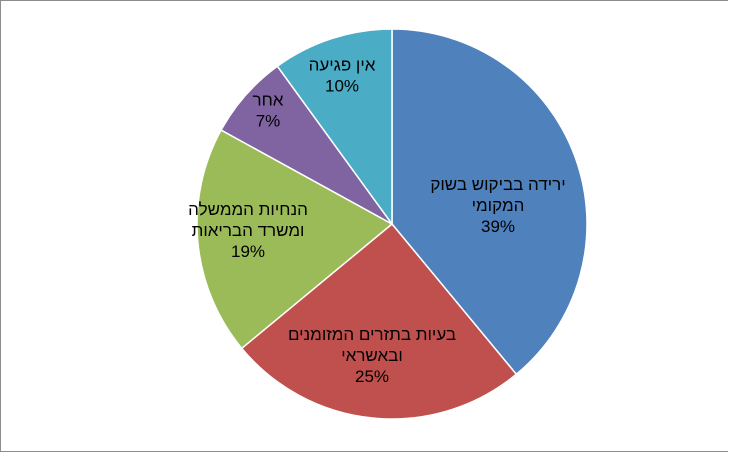 This screenshot has width=730, height=455. I want to click on pie-slice-label-2: בעיות בתזרים המזומנים ובאשראי 25%, so click(372, 355).